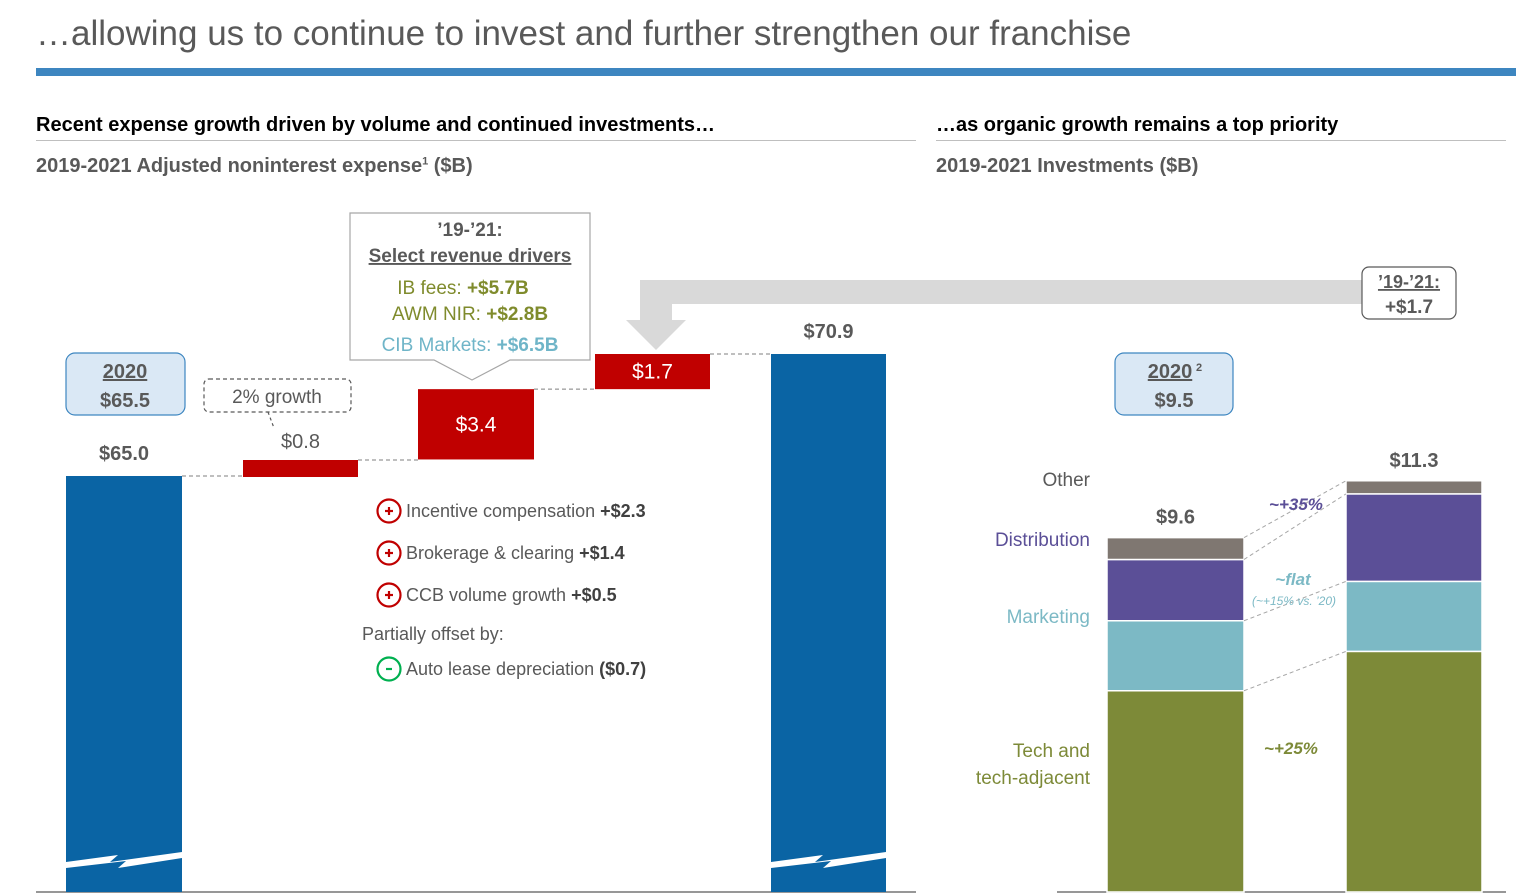 The width and height of the screenshot is (1536, 895). I want to click on driver-item: CCB volume growth +$0.5, so click(511, 595).